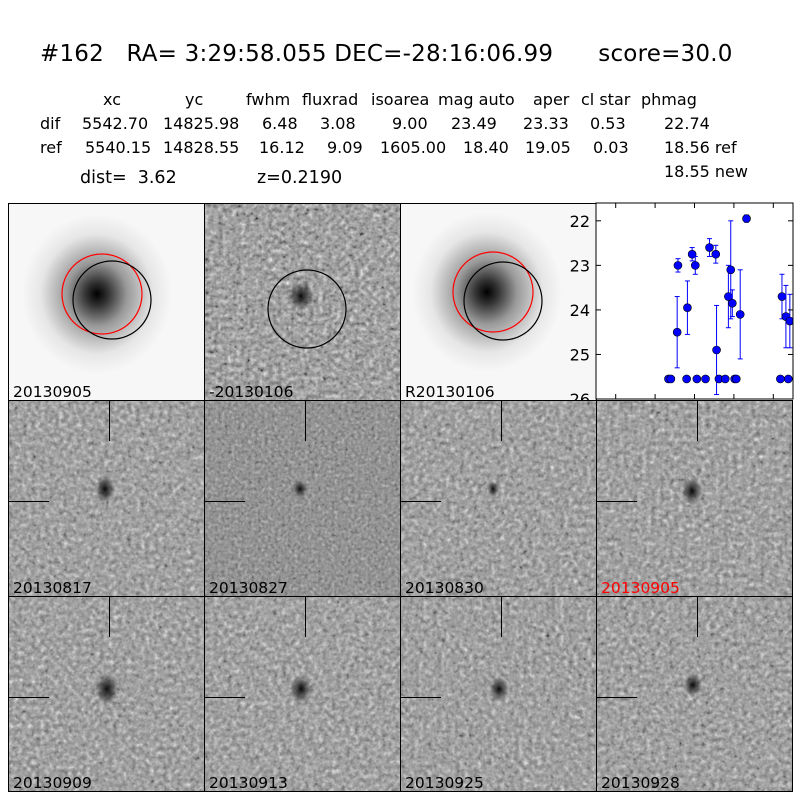 The height and width of the screenshot is (800, 800). I want to click on panel-label: 20130909, so click(52, 783).